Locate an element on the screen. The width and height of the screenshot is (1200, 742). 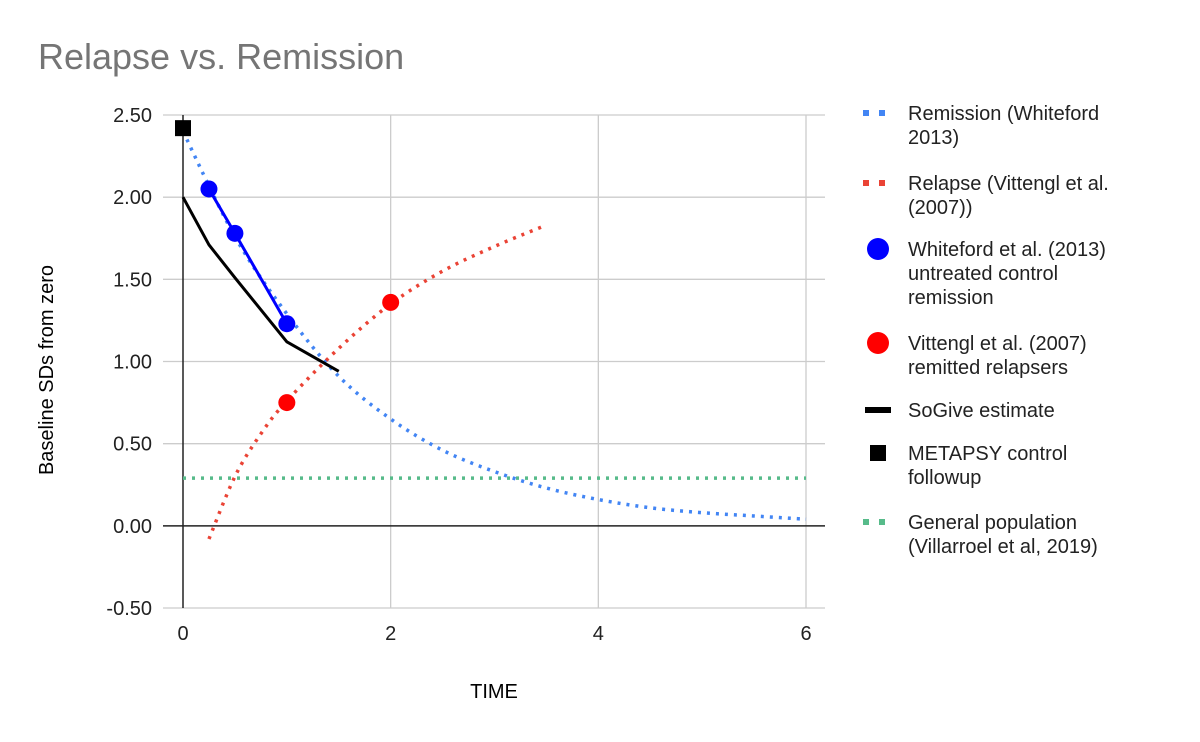
legend-label: remitted relapsers is located at coordinates (988, 368).